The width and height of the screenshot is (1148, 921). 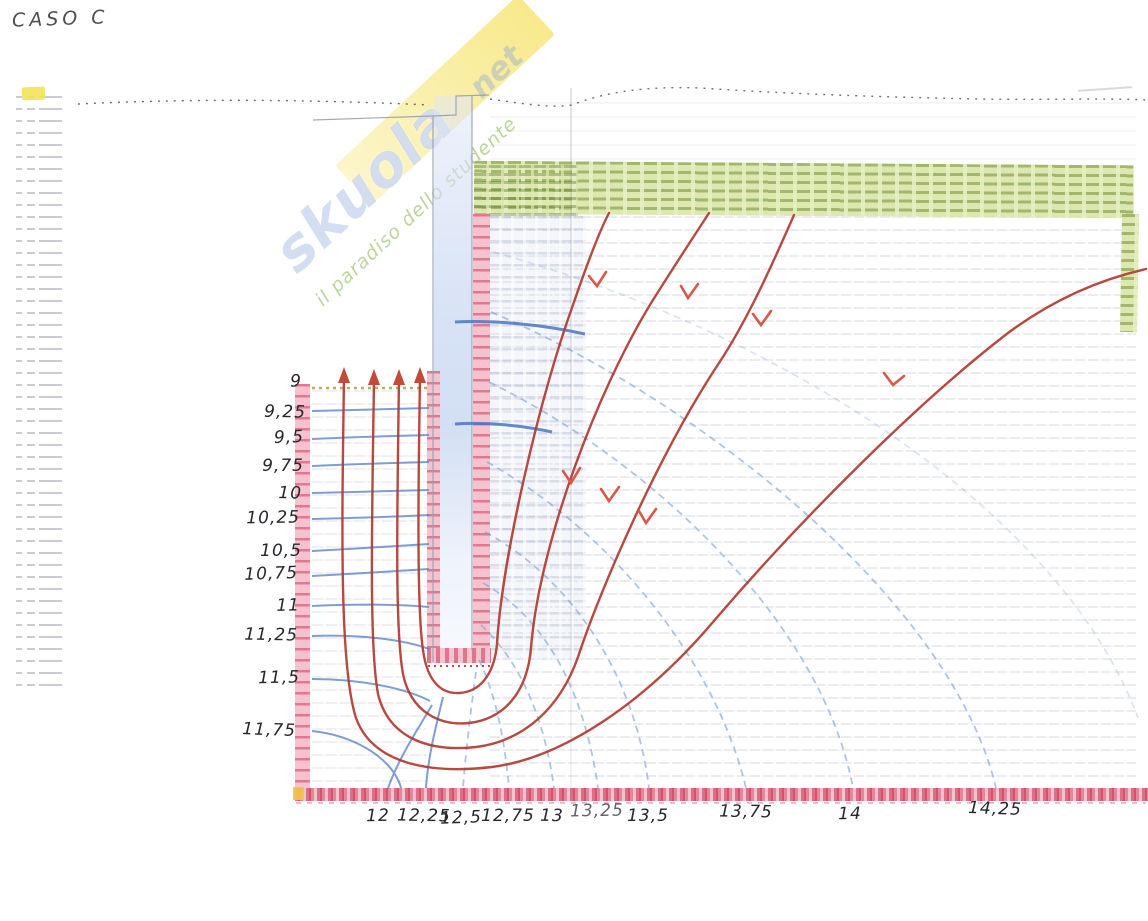 What do you see at coordinates (648, 816) in the screenshot?
I see `bottom-axis-label: 13,5` at bounding box center [648, 816].